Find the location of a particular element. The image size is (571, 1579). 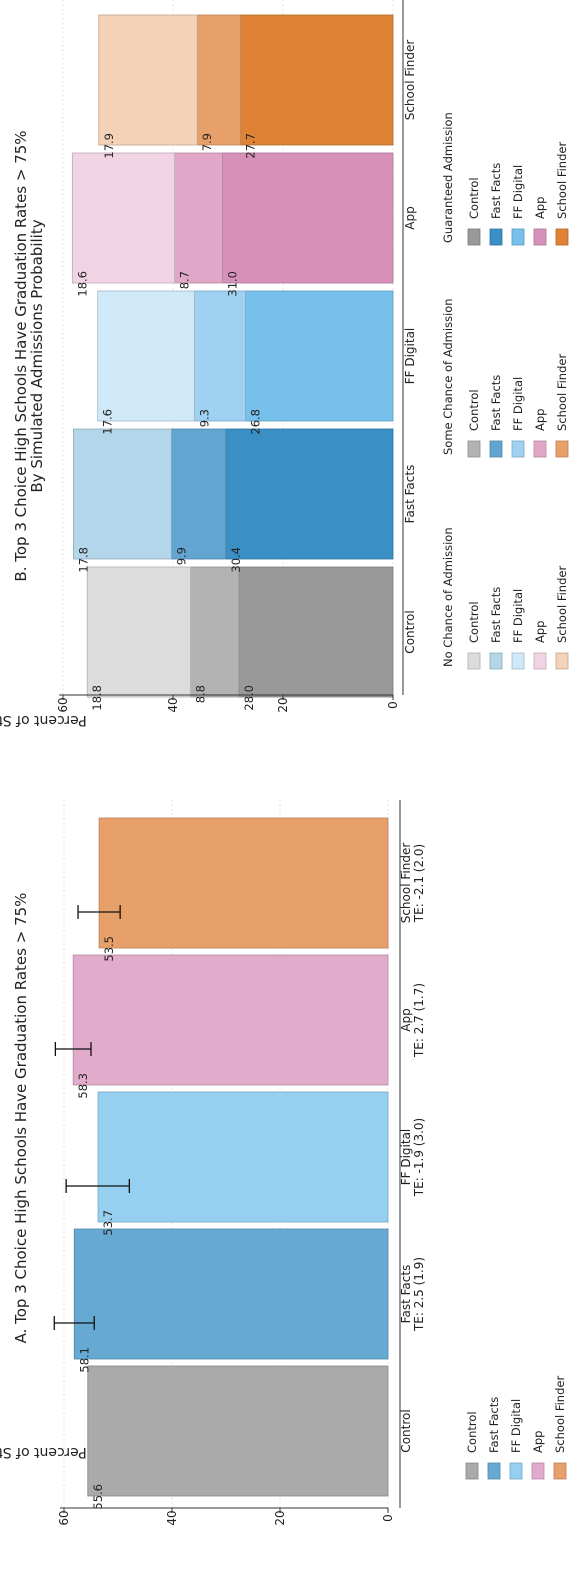

legend-title-some-chance-of-admission: Some Chance of Admission is located at coordinates (448, 376).